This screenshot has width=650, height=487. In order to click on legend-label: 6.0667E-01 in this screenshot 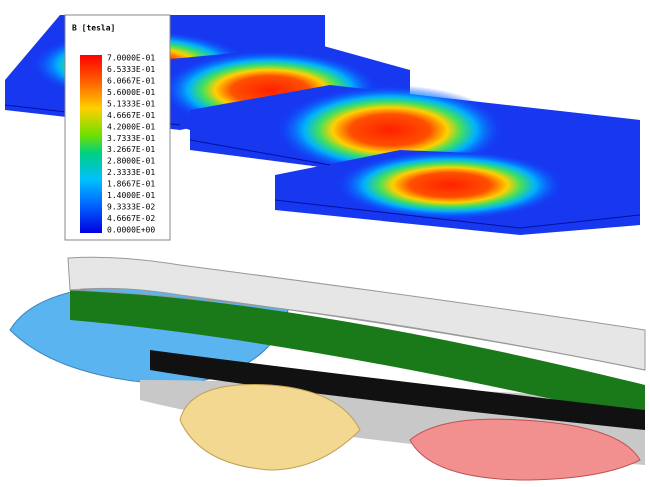, I will do `click(131, 80)`.